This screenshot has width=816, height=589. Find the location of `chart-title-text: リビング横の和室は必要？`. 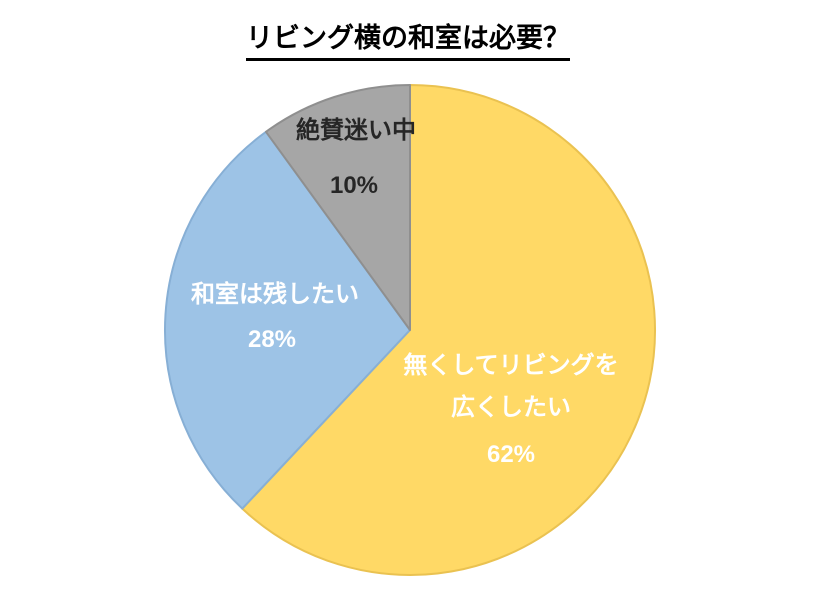

chart-title-text: リビング横の和室は必要？ is located at coordinates (408, 38).